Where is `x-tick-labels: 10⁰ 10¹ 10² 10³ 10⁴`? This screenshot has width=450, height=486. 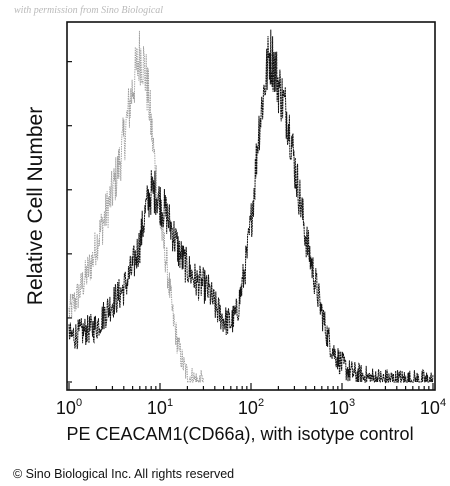 x-tick-labels: 10⁰ 10¹ 10² 10³ 10⁴ is located at coordinates (251, 407).